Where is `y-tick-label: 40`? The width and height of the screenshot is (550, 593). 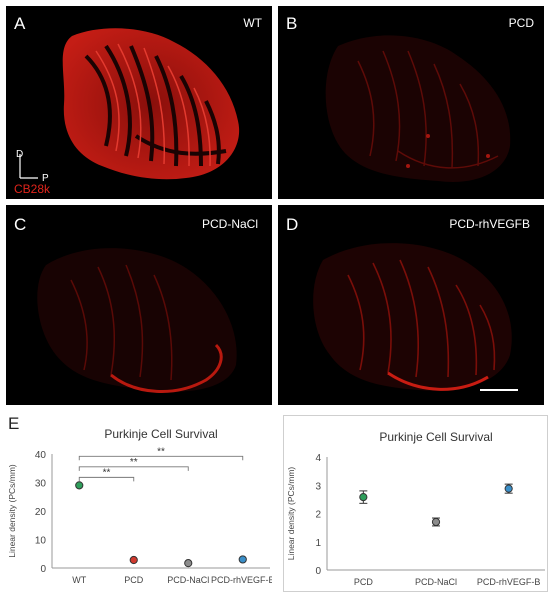 y-tick-label: 40 is located at coordinates (41, 455).